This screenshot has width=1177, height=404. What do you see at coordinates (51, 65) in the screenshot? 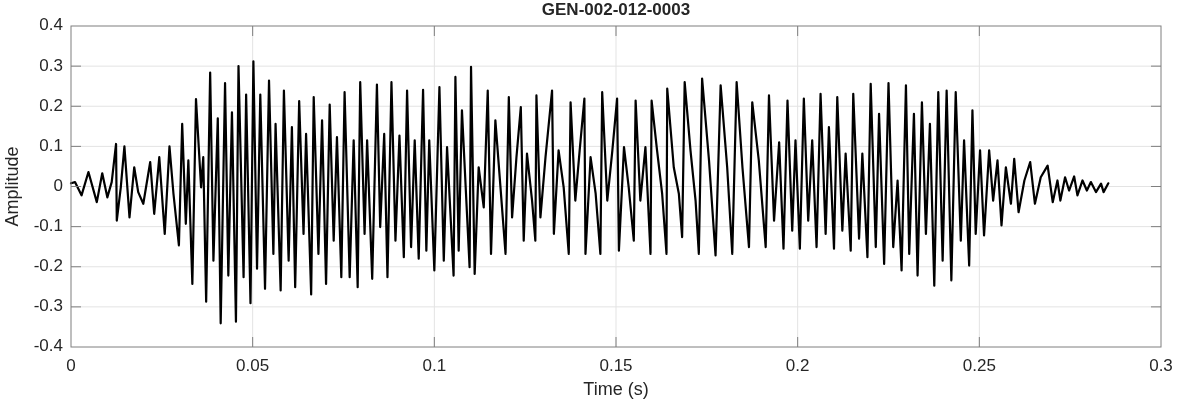
I see `y-tick-label: 0.3` at bounding box center [51, 65].